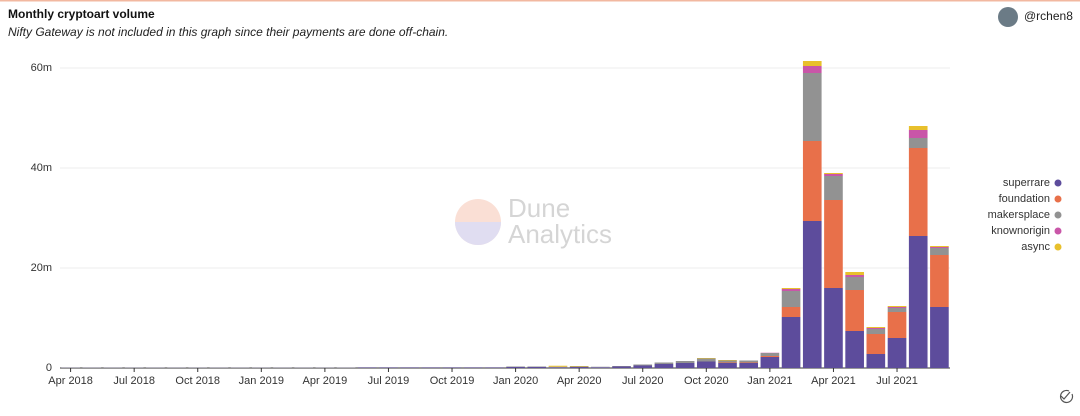 This screenshot has height=416, width=1080. I want to click on user-name: @rchen8, so click(1048, 16).